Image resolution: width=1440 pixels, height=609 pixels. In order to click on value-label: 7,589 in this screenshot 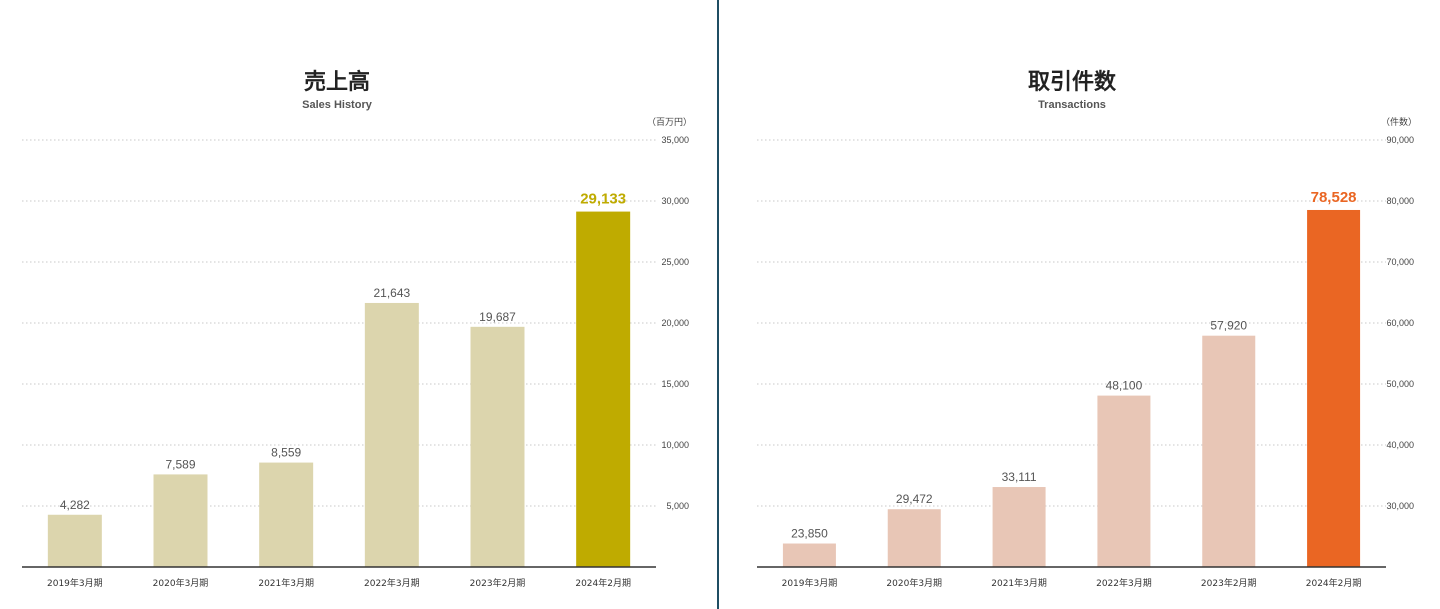, I will do `click(180, 464)`.